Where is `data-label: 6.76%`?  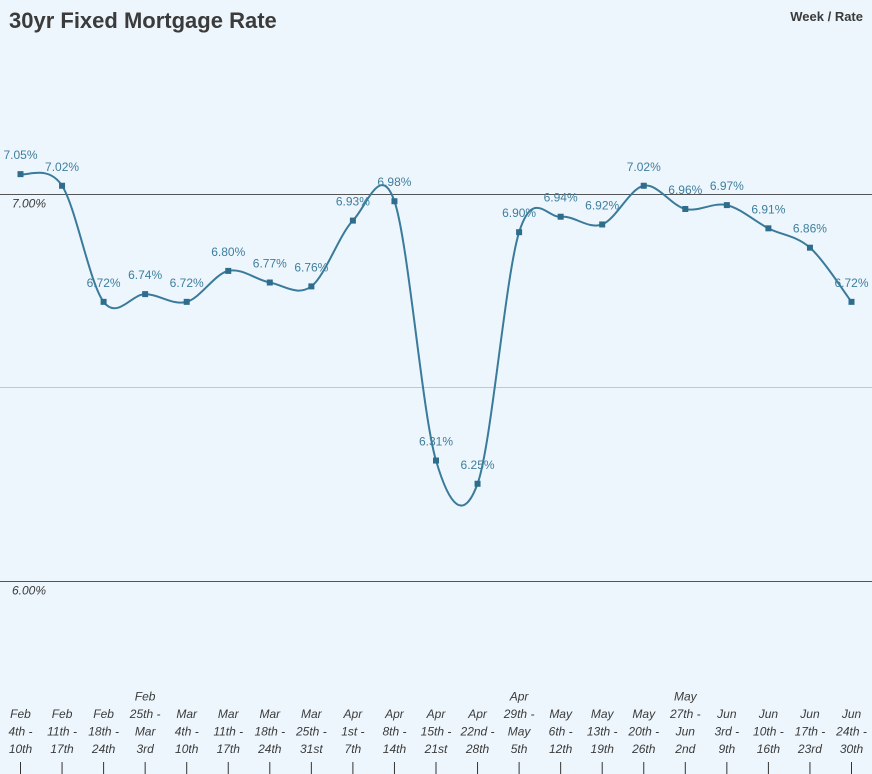
data-label: 6.76% is located at coordinates (311, 267).